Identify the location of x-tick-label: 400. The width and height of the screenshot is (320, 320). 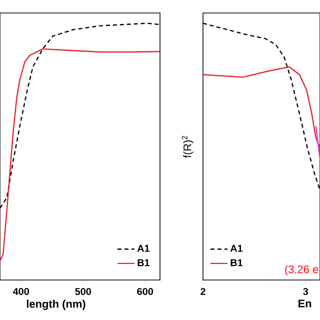
(20, 292).